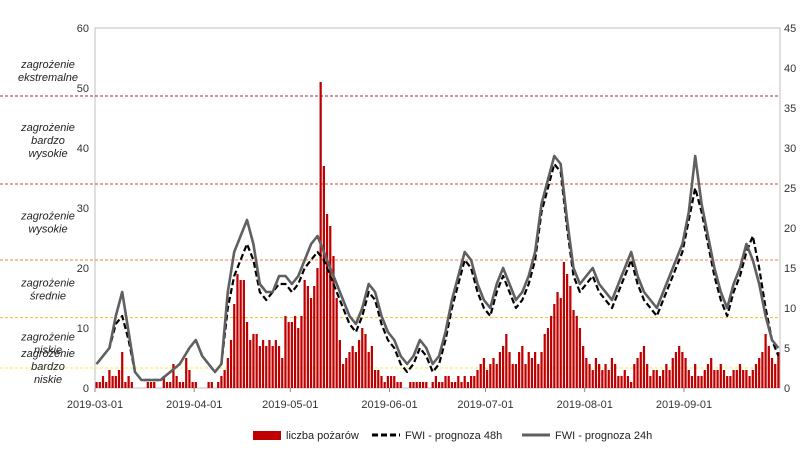  What do you see at coordinates (790, 29) in the screenshot?
I see `y-right-tick-label: 45` at bounding box center [790, 29].